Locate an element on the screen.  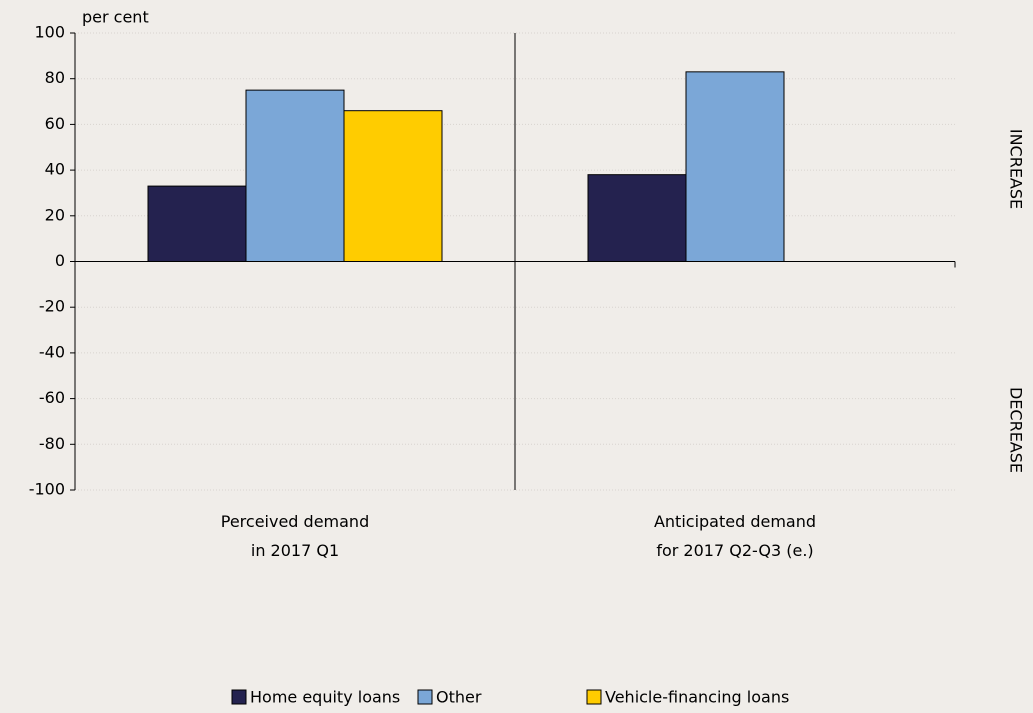
side-label: INCREASE is located at coordinates (1016, 169).